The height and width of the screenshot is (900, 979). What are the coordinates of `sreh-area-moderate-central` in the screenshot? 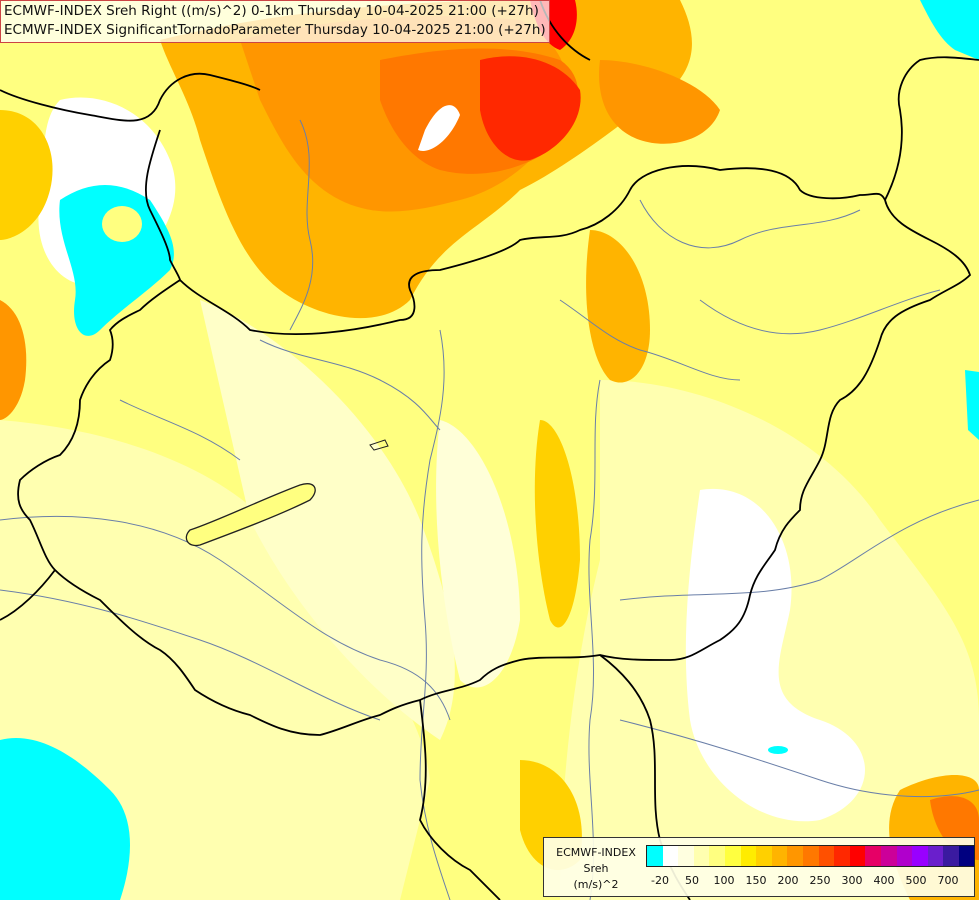 It's located at (618, 306).